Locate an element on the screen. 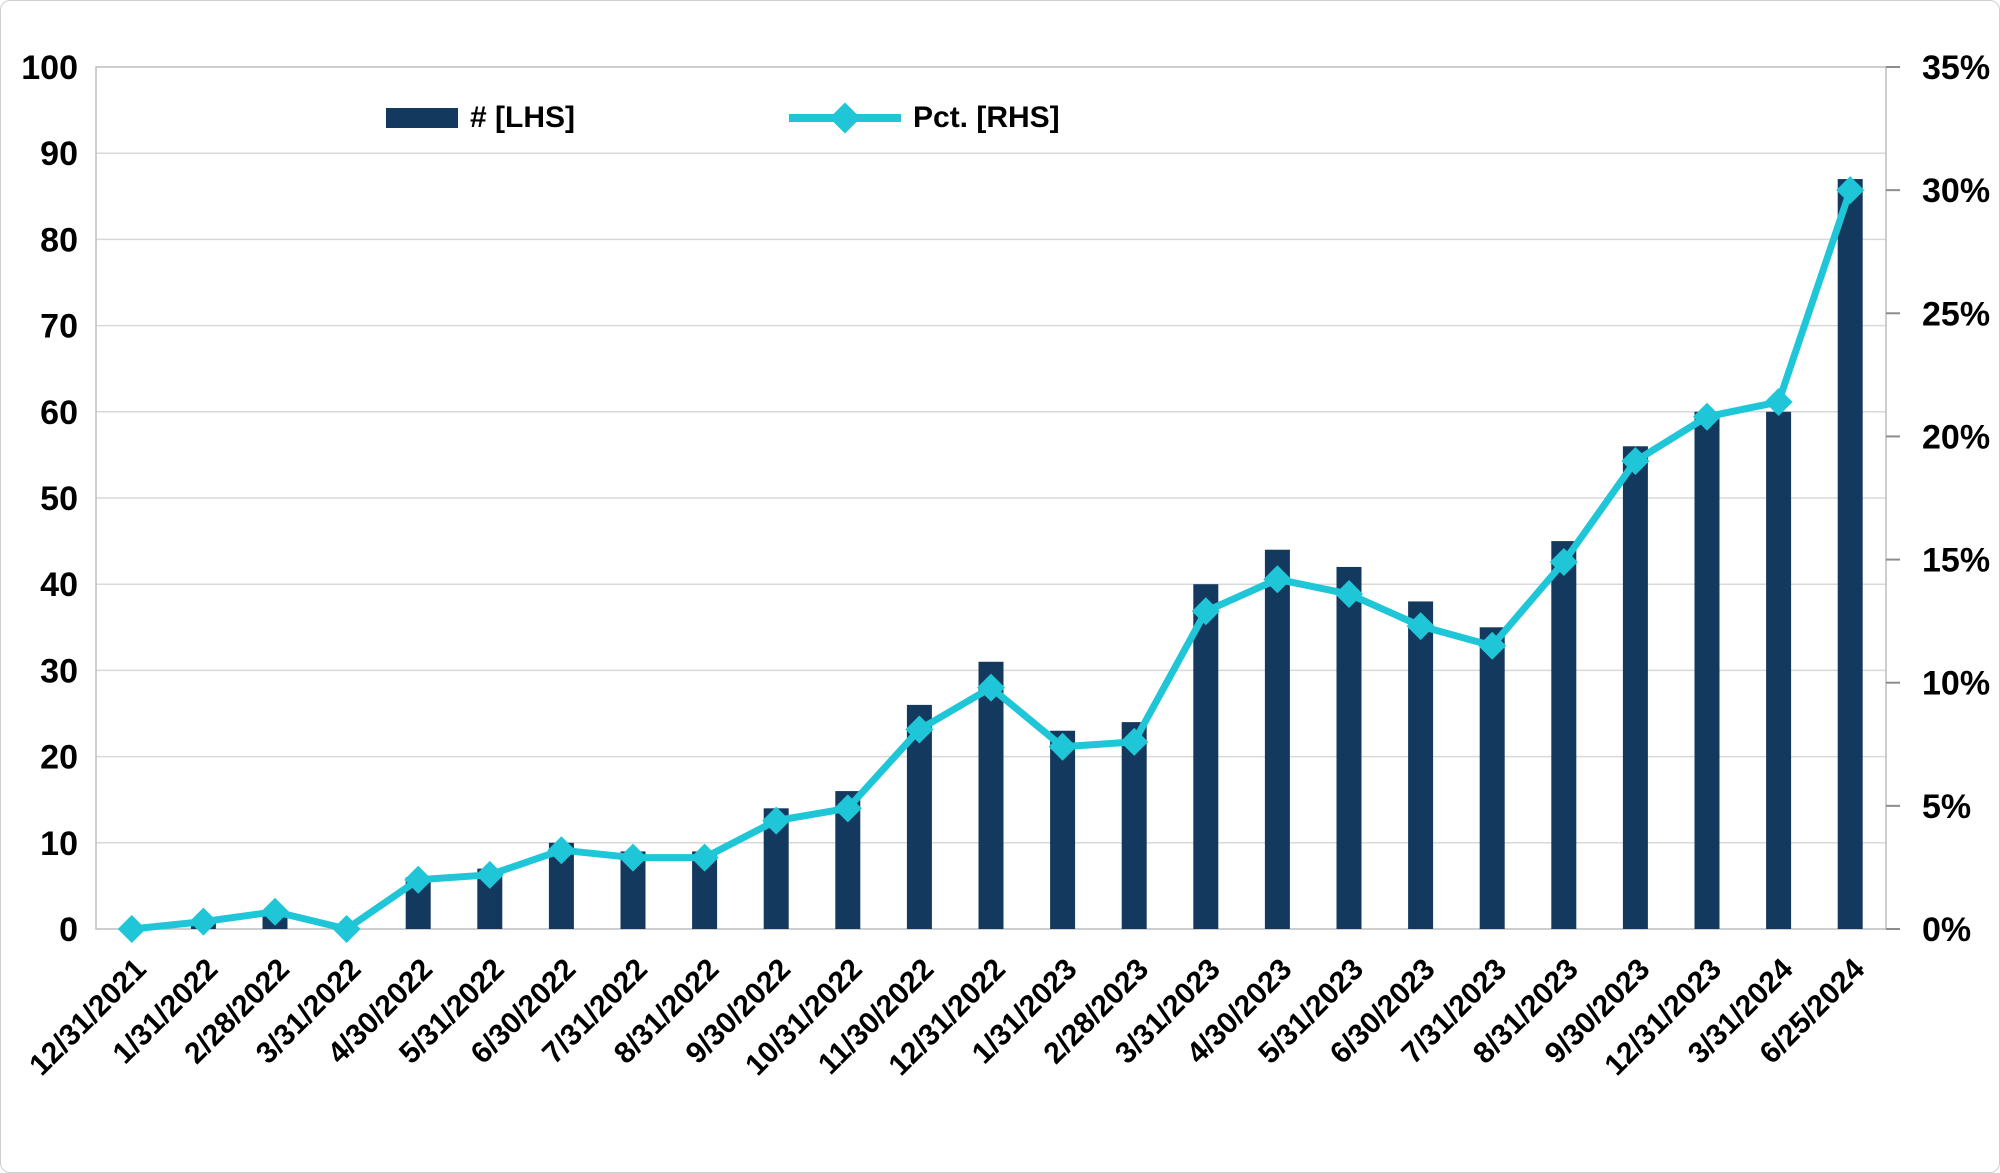 The image size is (2000, 1173). left-axis-tick-label: 100 is located at coordinates (49, 68).